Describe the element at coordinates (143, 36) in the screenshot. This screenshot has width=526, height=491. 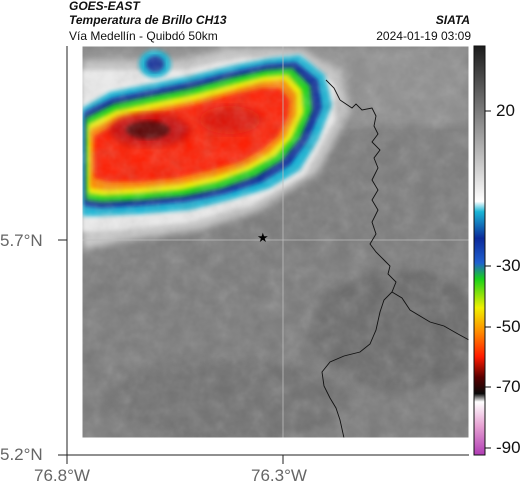
I see `route-subtitle: Vía Medellín - Quibdó 50km` at that location.